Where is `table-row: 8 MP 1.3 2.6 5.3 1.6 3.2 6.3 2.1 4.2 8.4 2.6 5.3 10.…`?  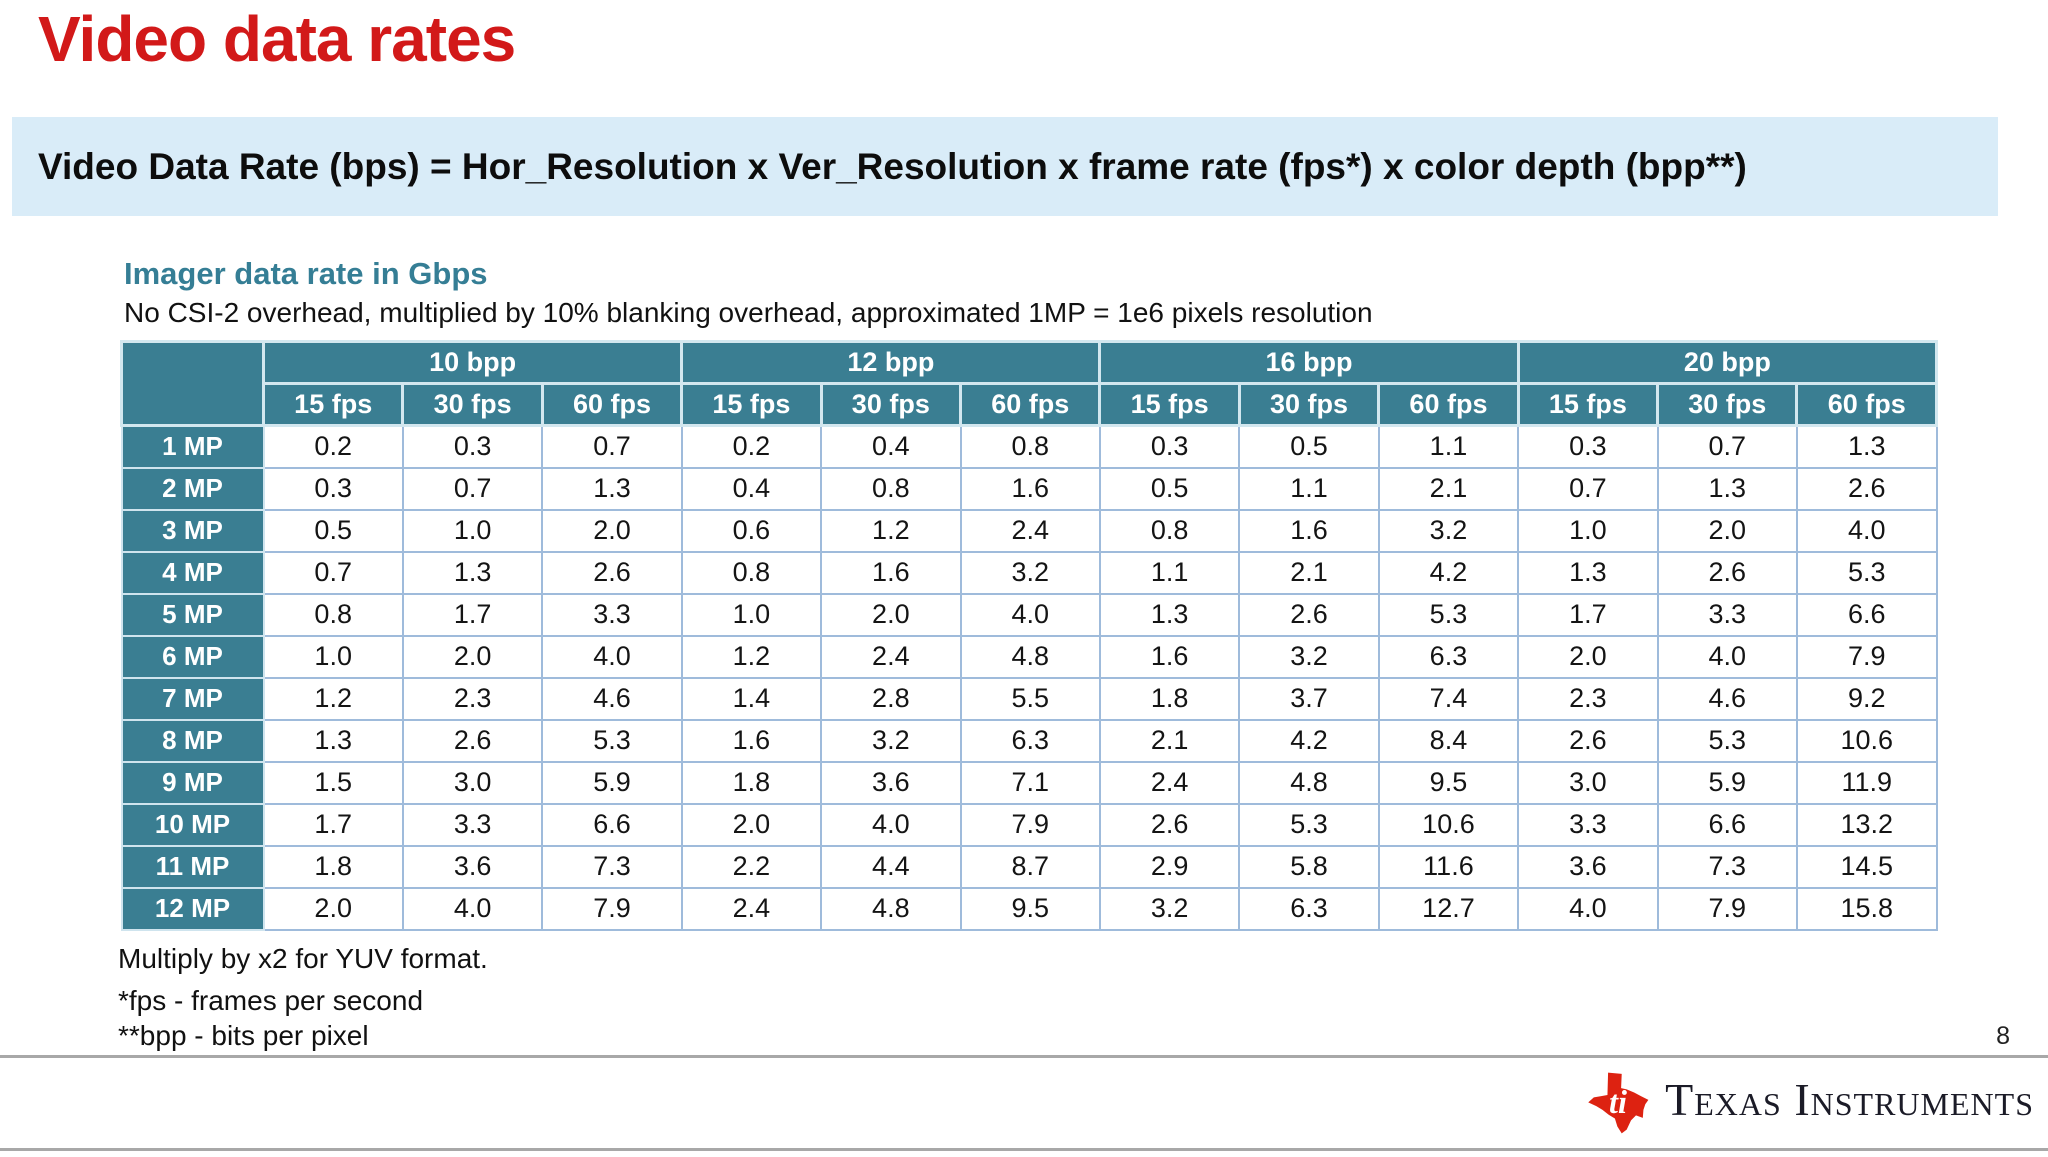
table-row: 8 MP 1.3 2.6 5.3 1.6 3.2 6.3 2.1 4.2 8.4 2.6 5.3 10.… is located at coordinates (1029, 740).